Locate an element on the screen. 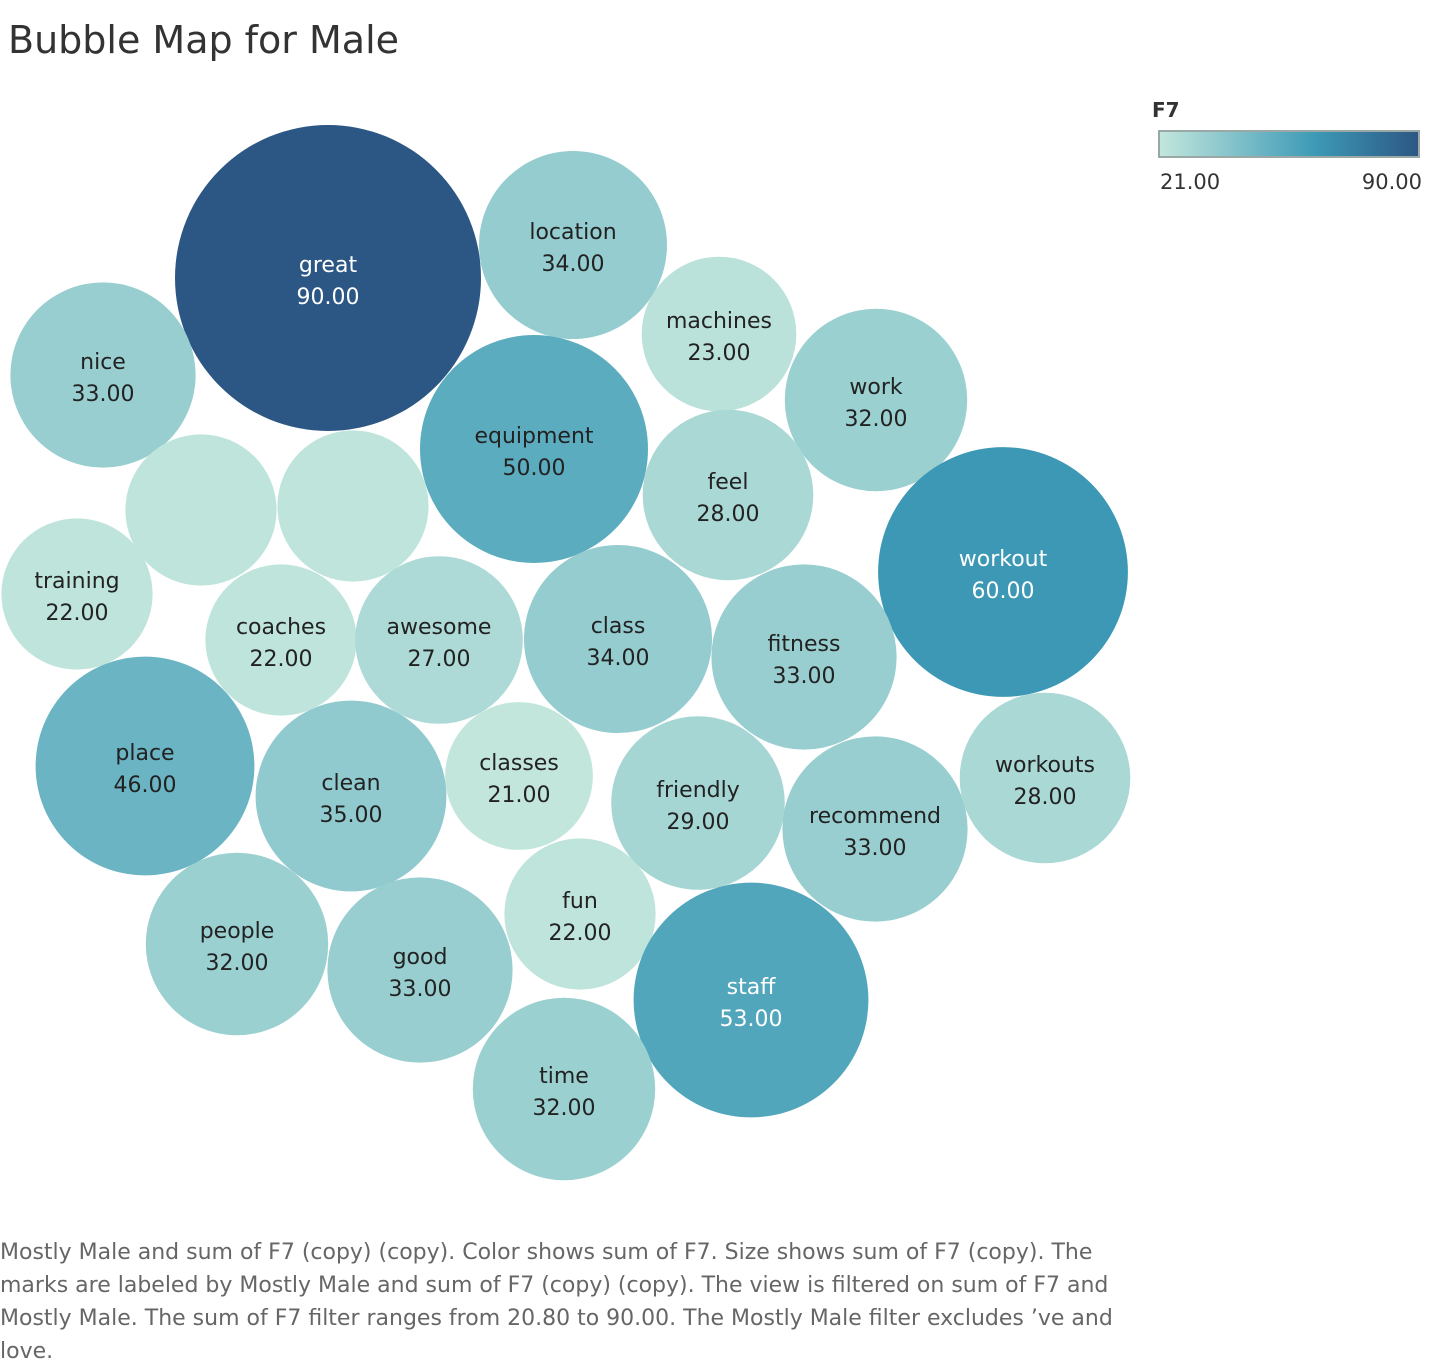  bubble-nice: nice 33.00 is located at coordinates (103, 375).